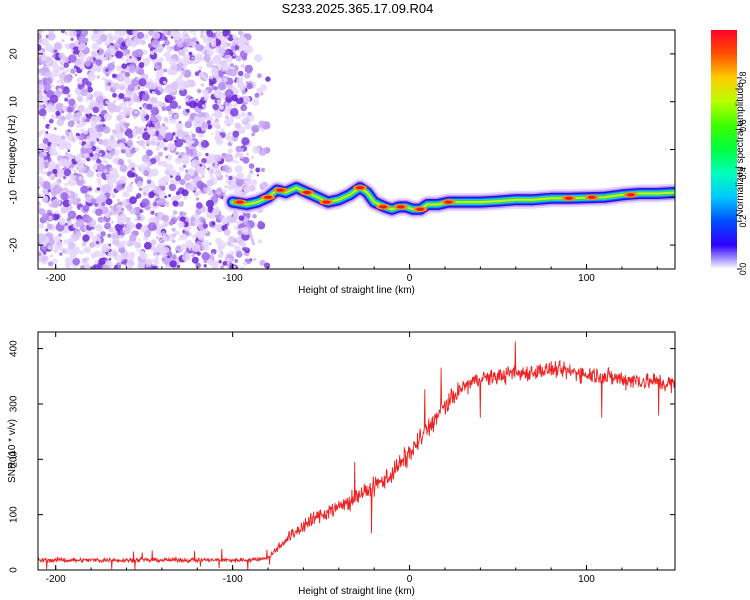  I want to click on y-tick-label: 200, so click(14, 459).